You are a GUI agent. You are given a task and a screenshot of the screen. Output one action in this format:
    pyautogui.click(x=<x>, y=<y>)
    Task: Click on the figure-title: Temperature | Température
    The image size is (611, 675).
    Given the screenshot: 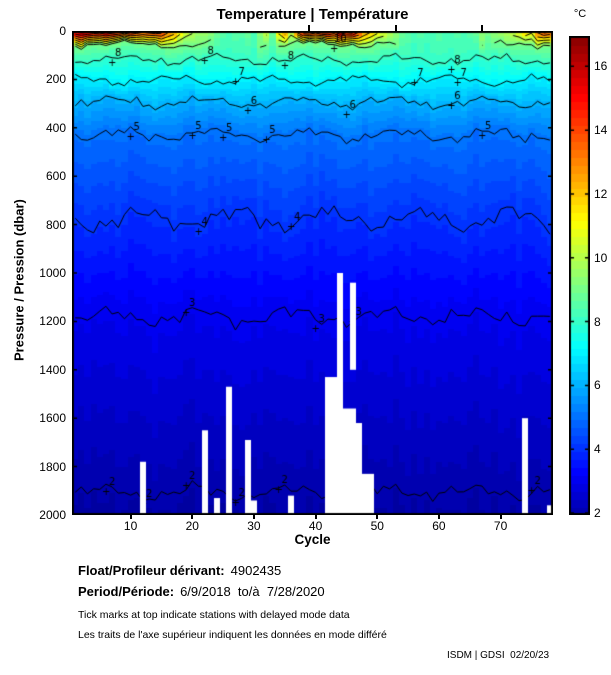 What is the action you would take?
    pyautogui.click(x=312, y=14)
    